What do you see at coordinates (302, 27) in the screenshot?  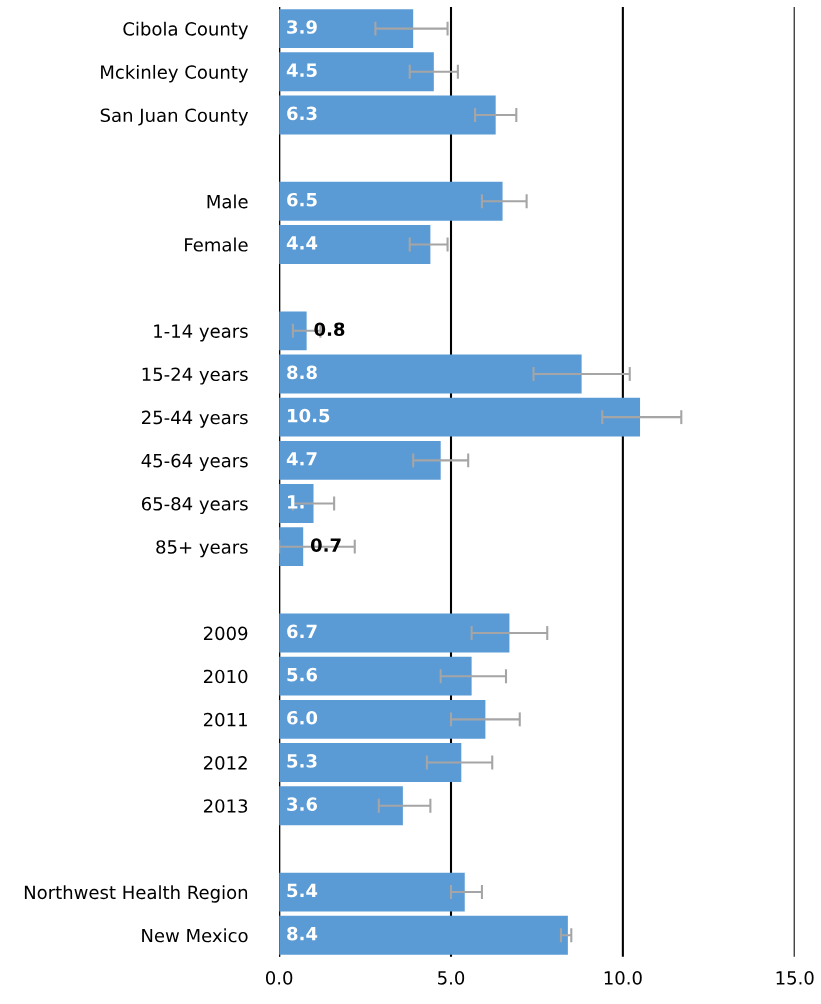 I see `data-label: 3.9` at bounding box center [302, 27].